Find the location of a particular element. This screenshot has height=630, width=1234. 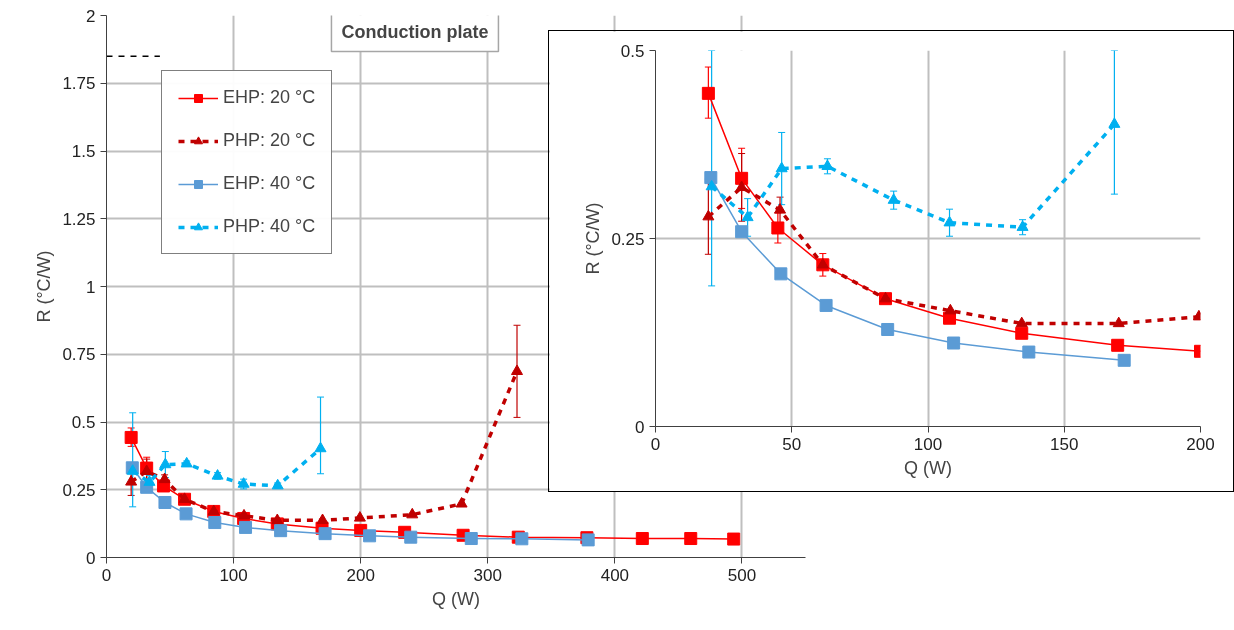

y-tick-label: 1.25 is located at coordinates (79, 219).